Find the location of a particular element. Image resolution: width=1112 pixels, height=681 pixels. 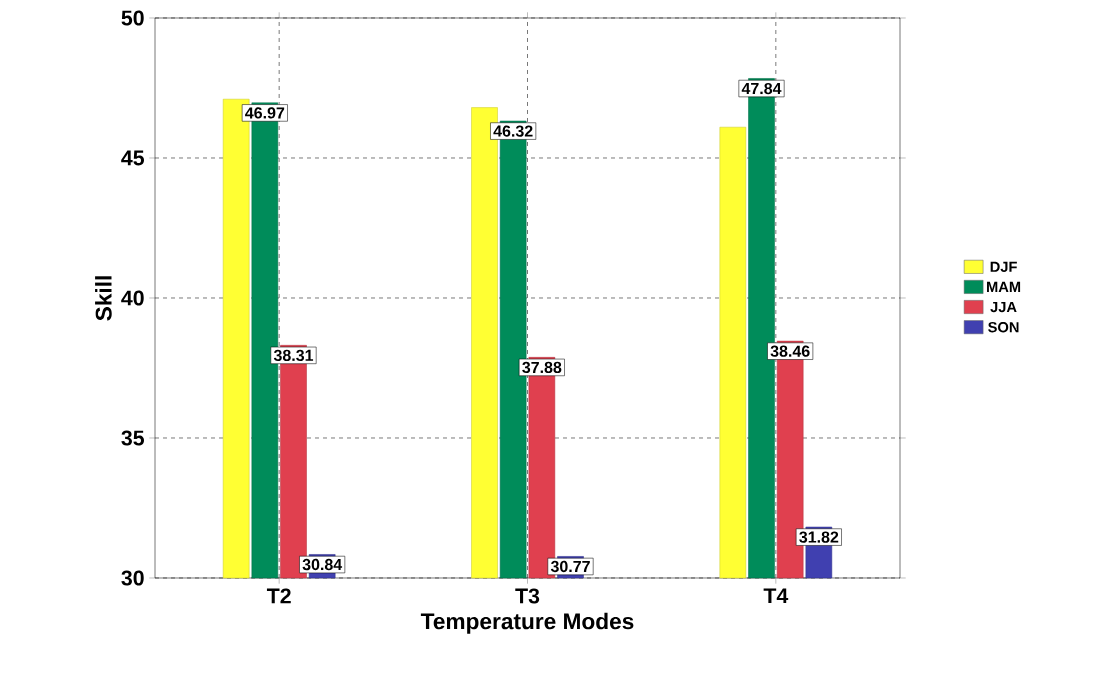

x-tick-label: T4 is located at coordinates (776, 596).